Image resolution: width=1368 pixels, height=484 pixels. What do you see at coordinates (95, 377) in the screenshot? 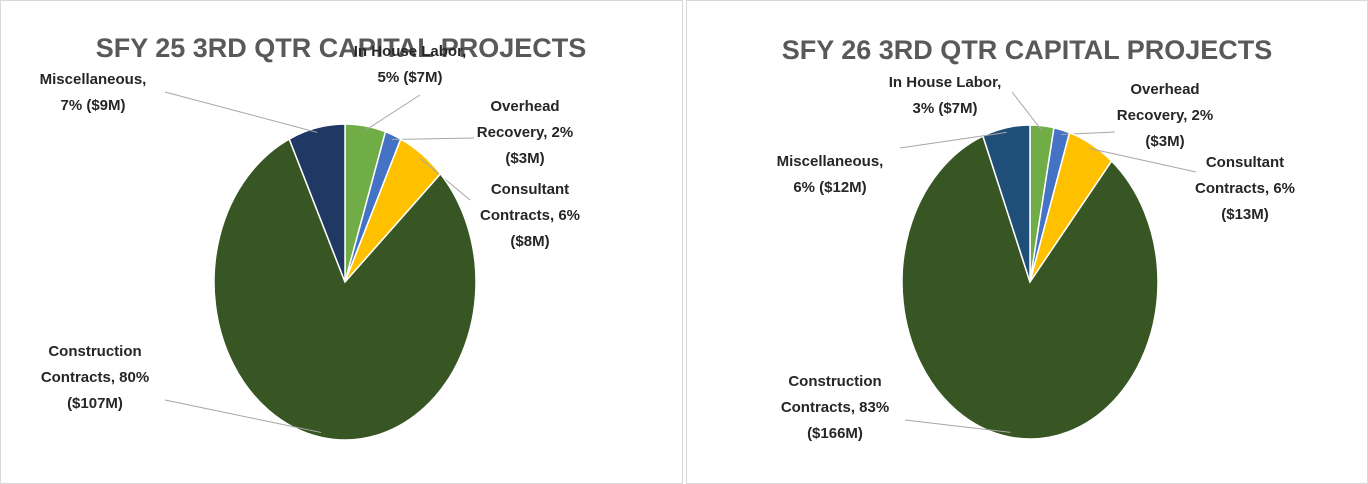
I see `data-label: Contracts, 80%` at bounding box center [95, 377].